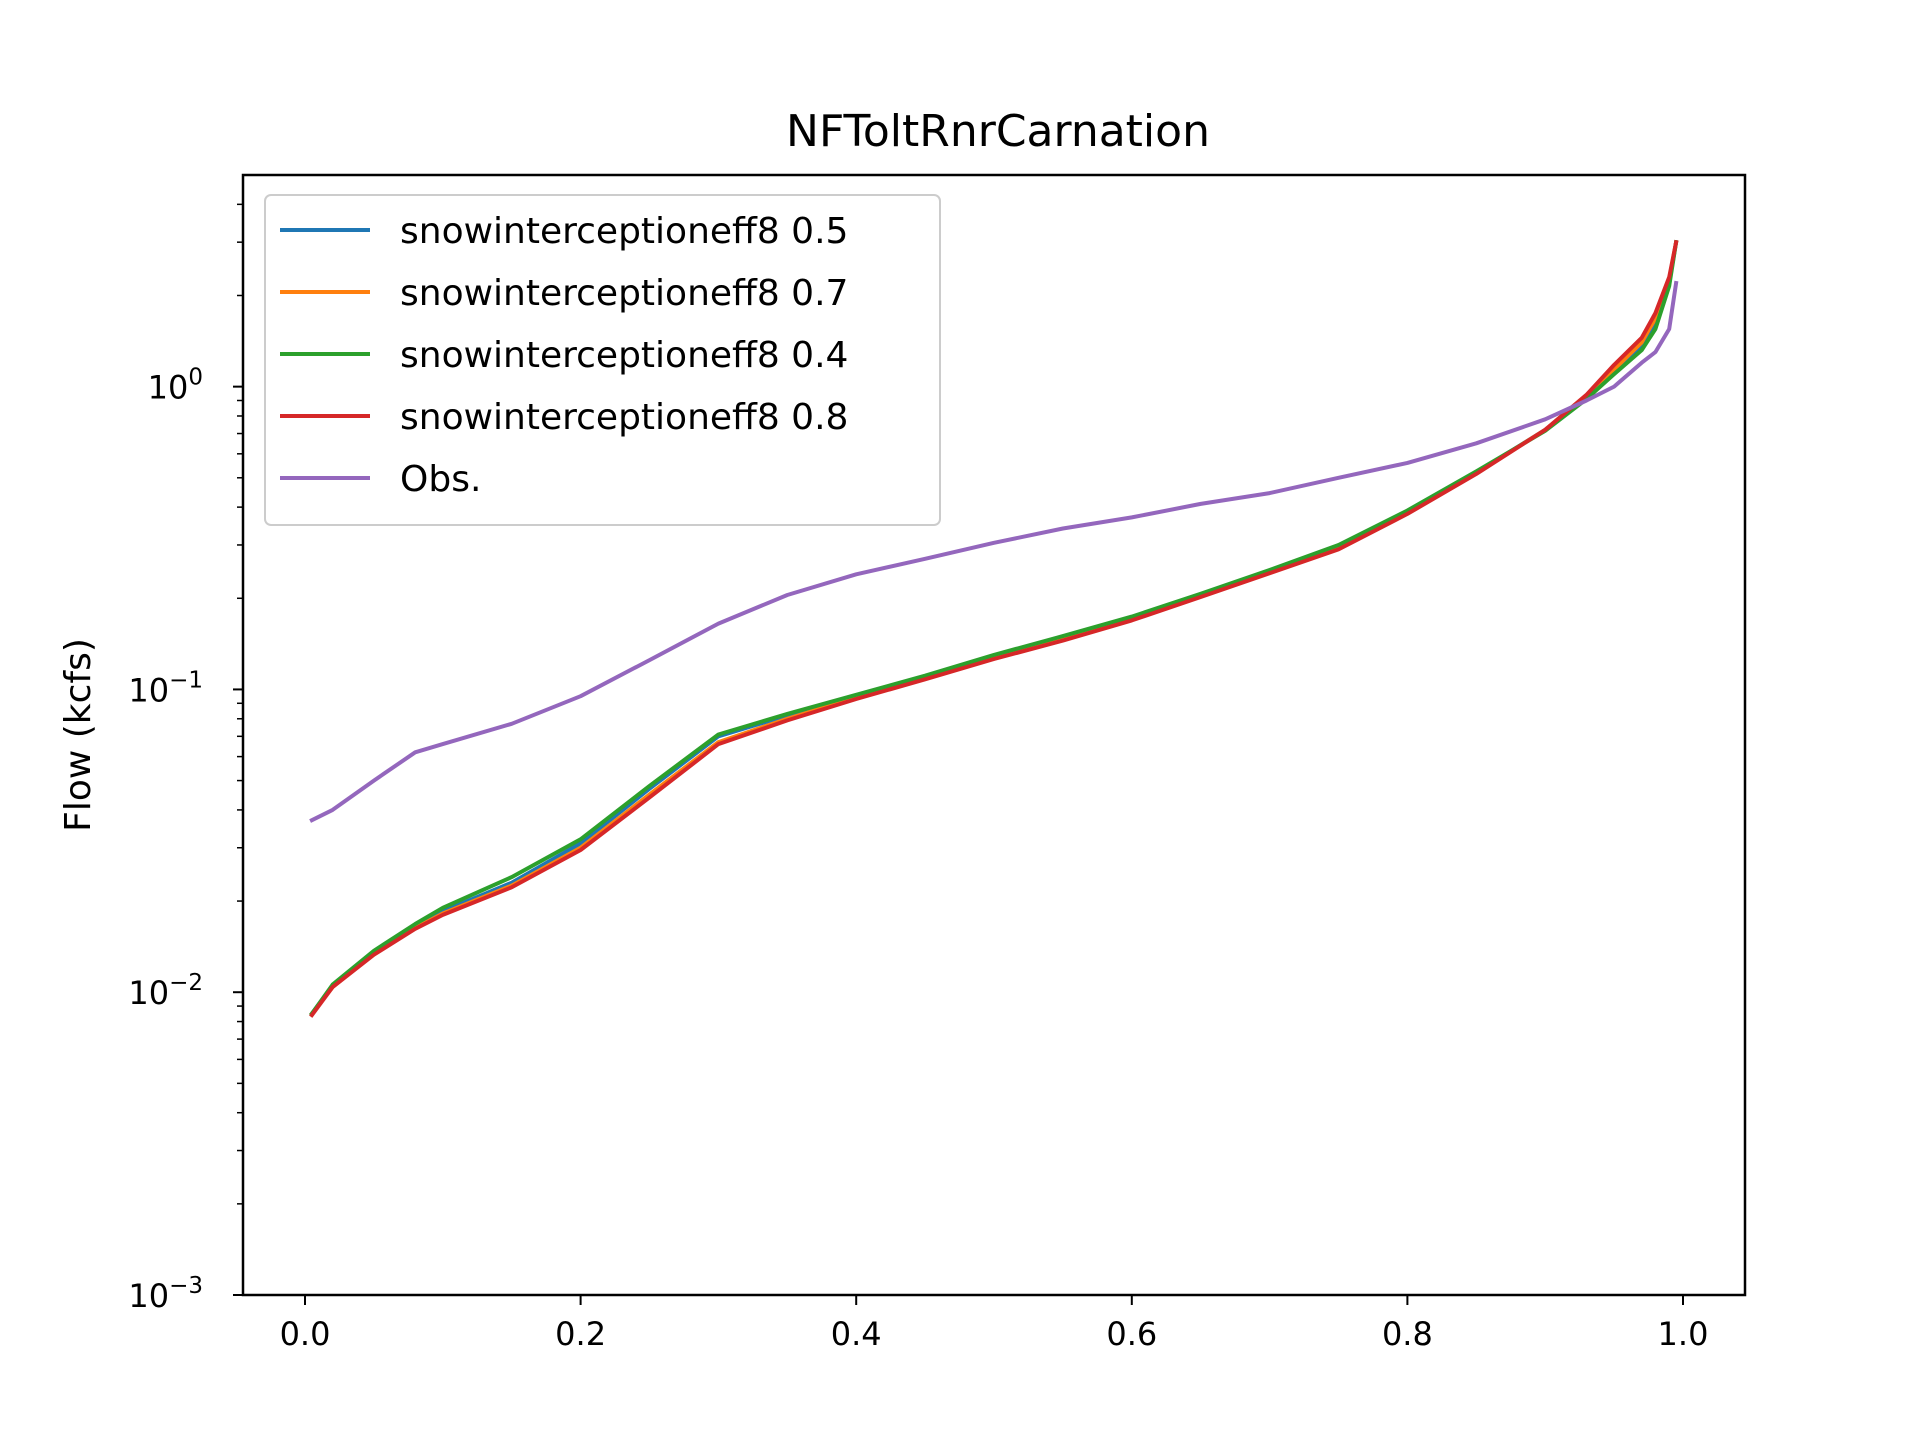 The height and width of the screenshot is (1440, 1920). Describe the element at coordinates (175, 386) in the screenshot. I see `y-tick-label: 10⁰` at that location.